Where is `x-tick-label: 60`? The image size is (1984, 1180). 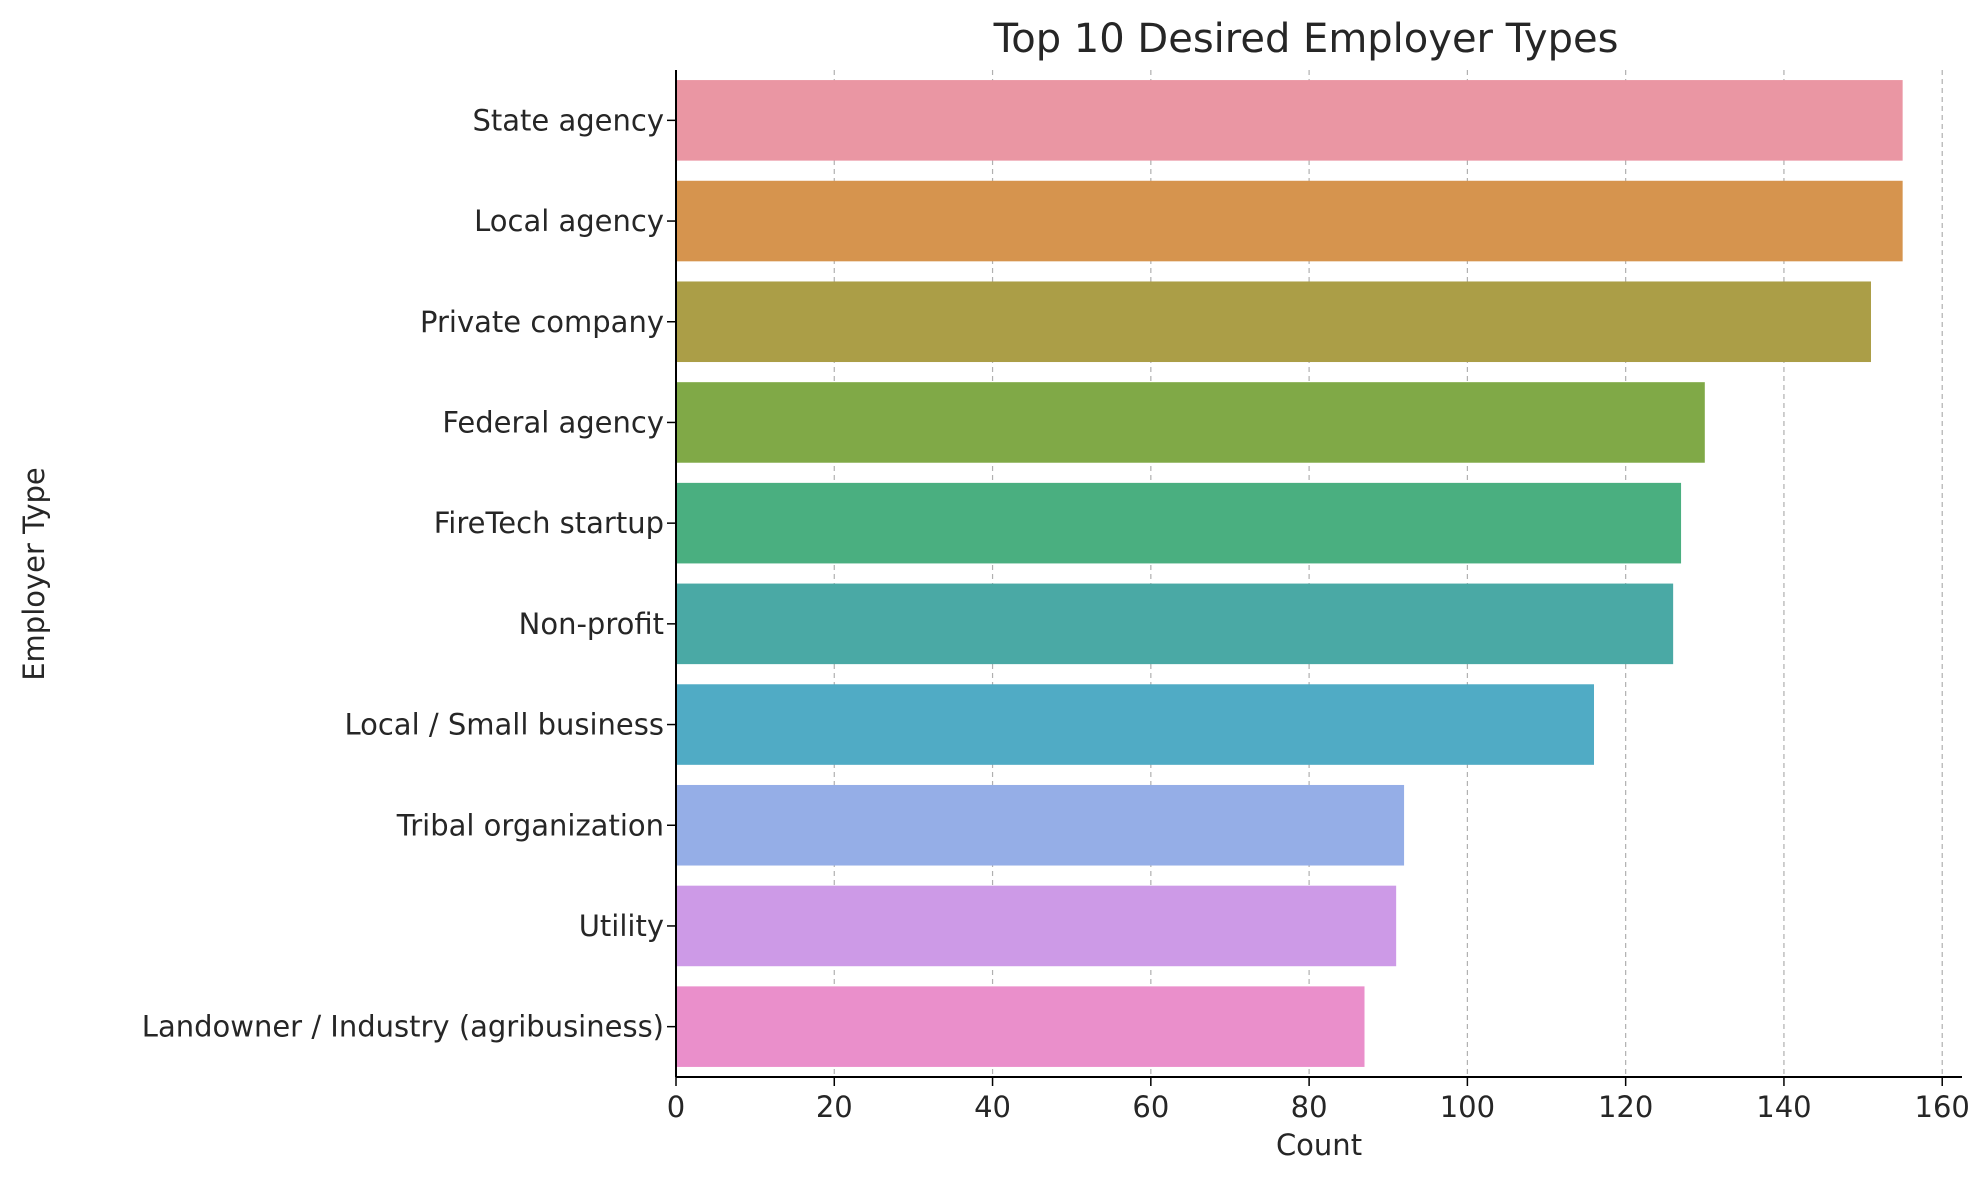 x-tick-label: 60 is located at coordinates (1150, 1107).